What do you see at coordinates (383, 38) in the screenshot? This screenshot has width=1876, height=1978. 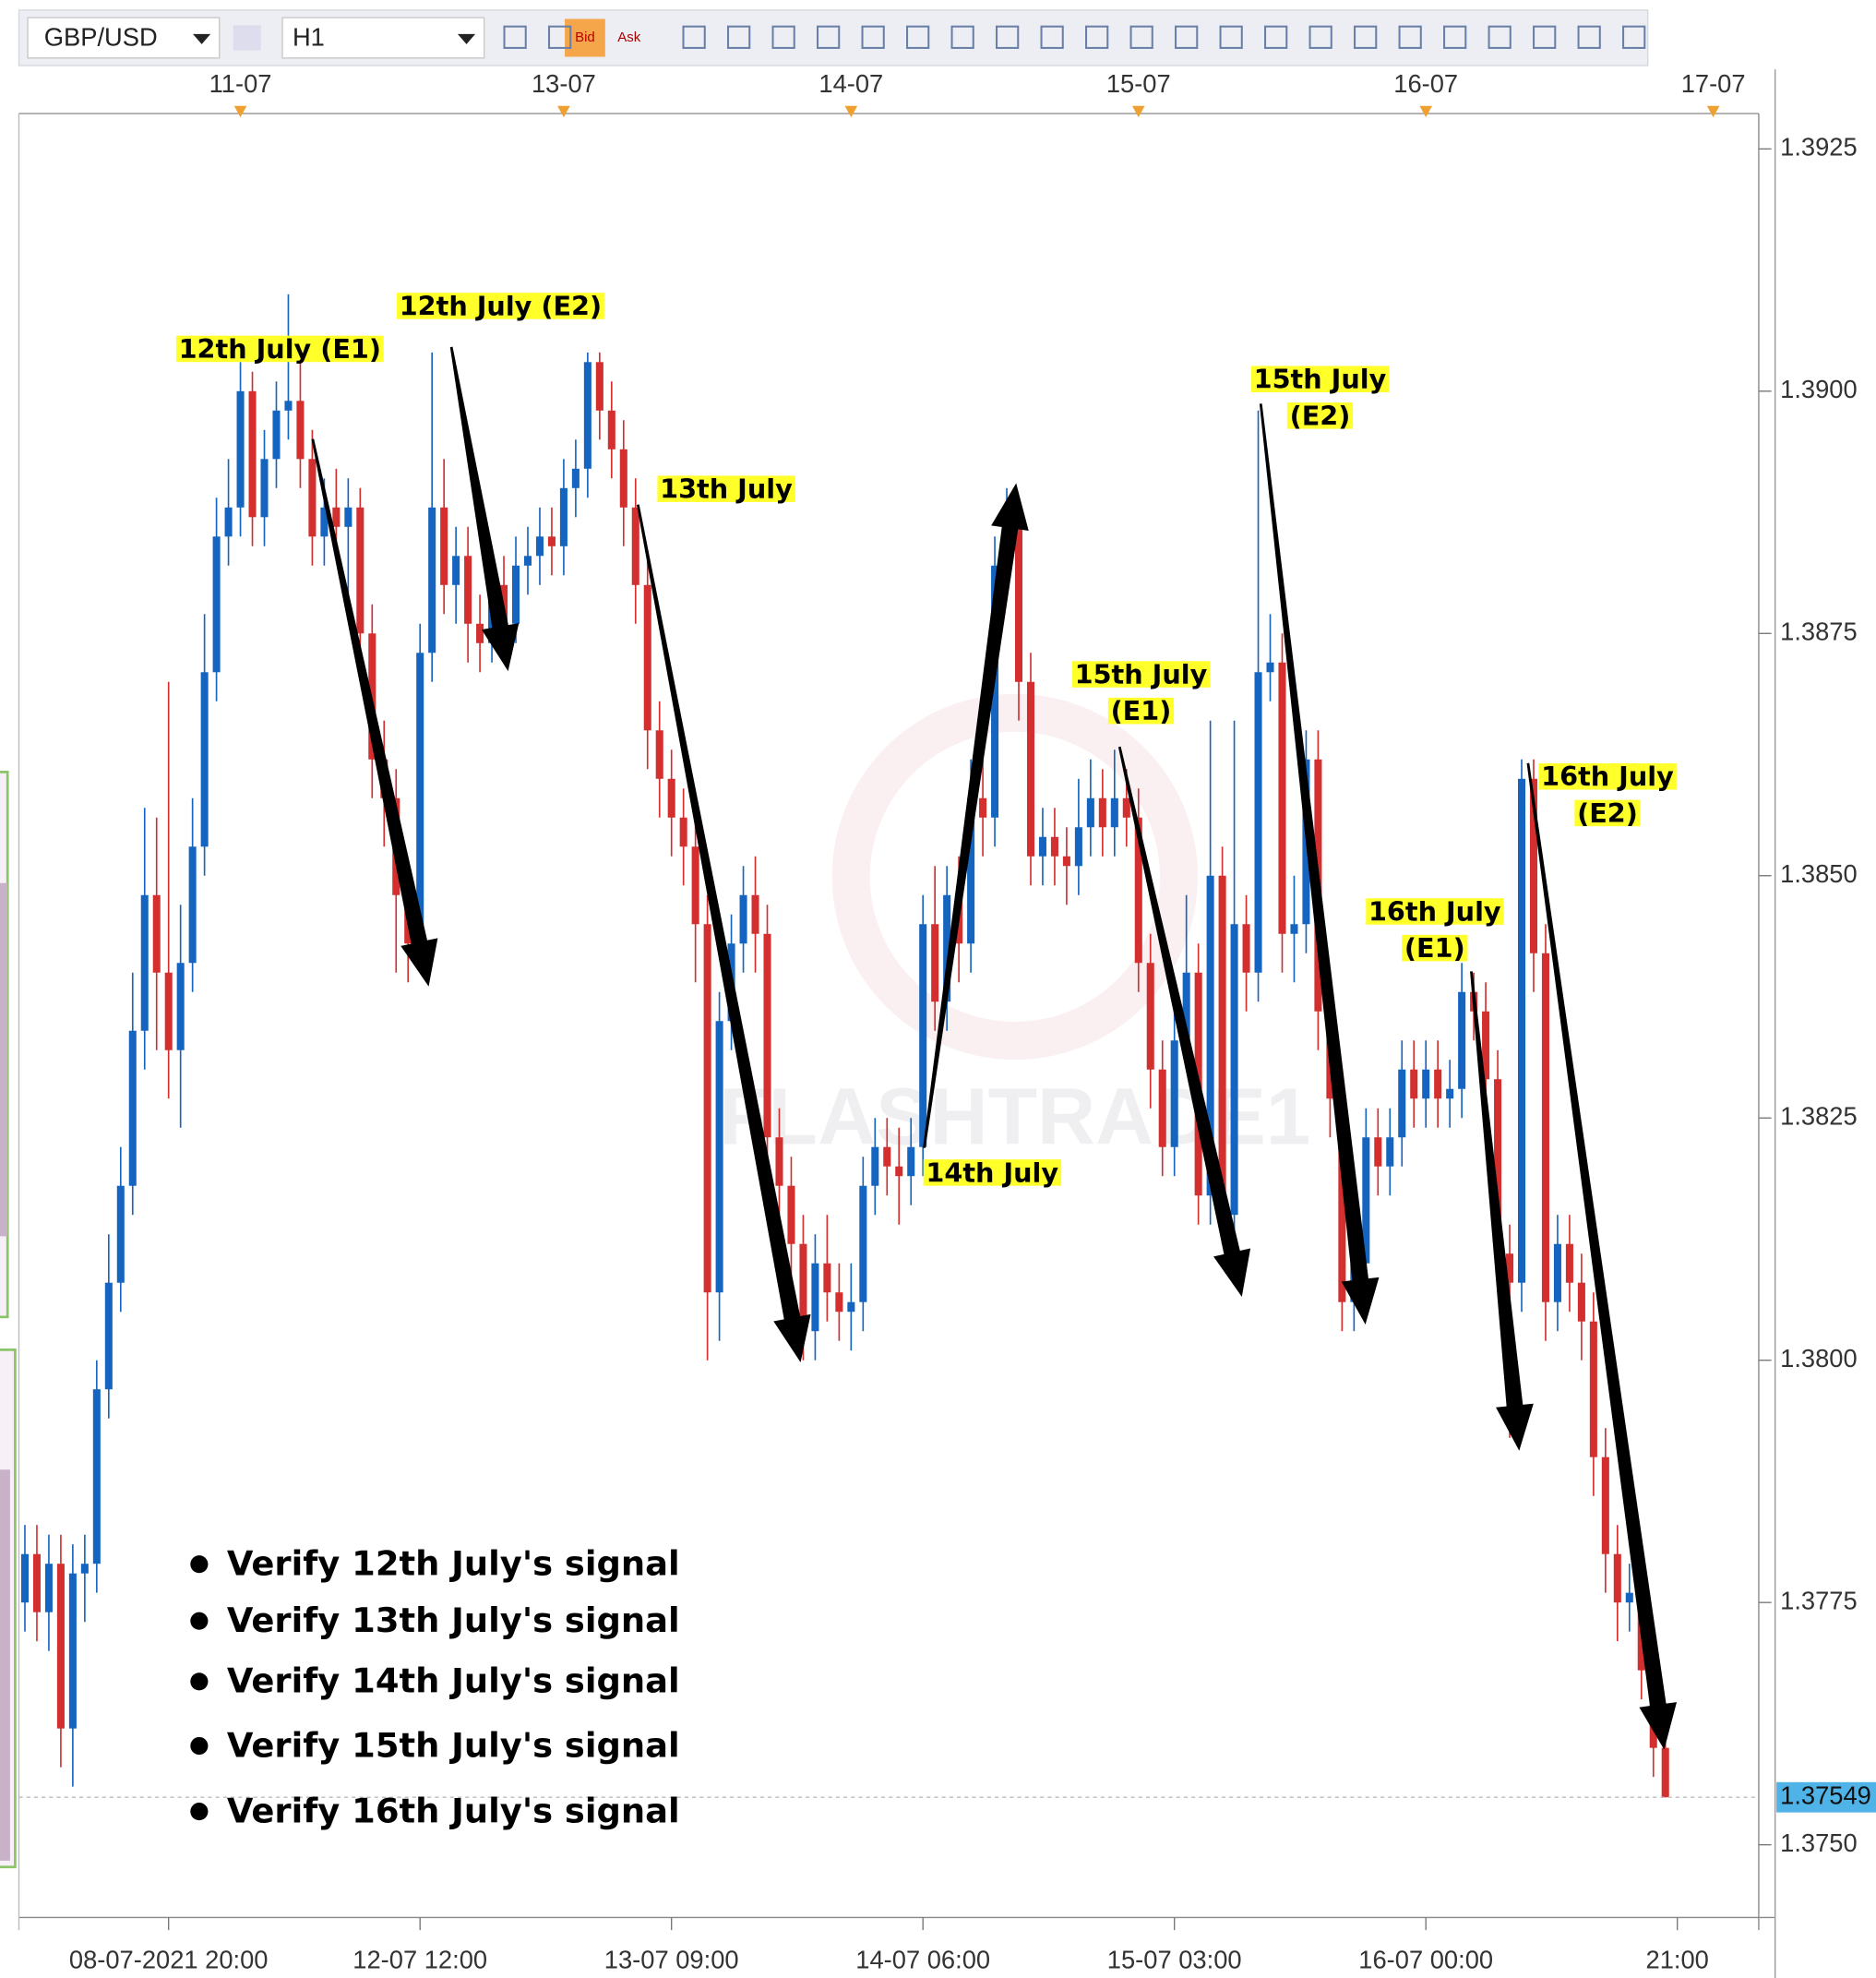 I see `timeframe-select` at bounding box center [383, 38].